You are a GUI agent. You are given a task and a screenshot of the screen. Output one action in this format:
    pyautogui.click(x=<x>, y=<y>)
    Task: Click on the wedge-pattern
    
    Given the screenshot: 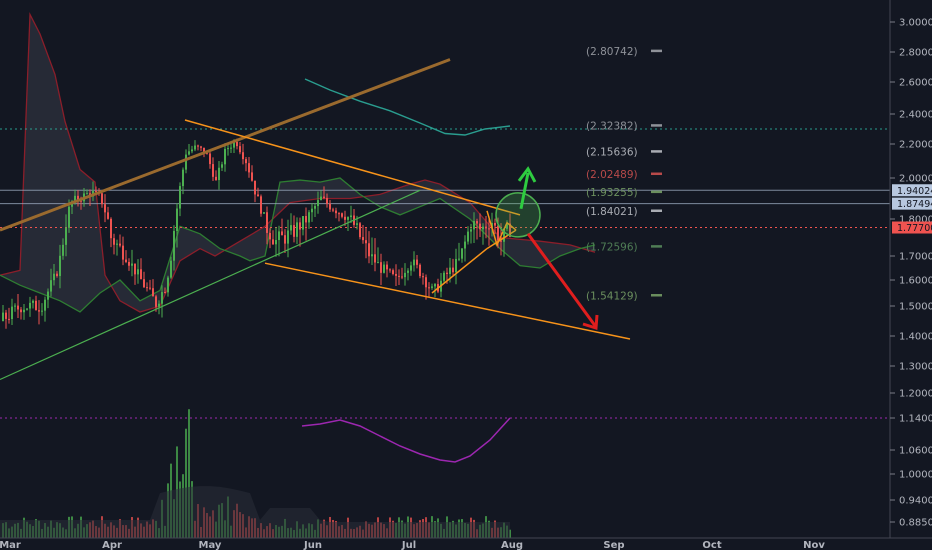 What is the action you would take?
    pyautogui.click(x=501, y=229)
    